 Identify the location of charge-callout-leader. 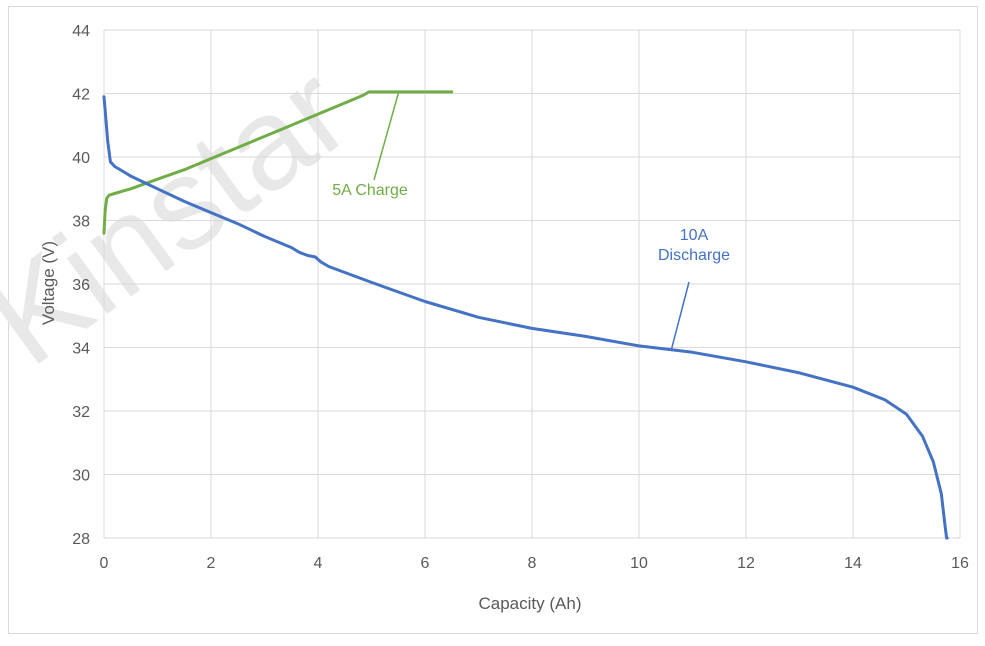
(386, 137).